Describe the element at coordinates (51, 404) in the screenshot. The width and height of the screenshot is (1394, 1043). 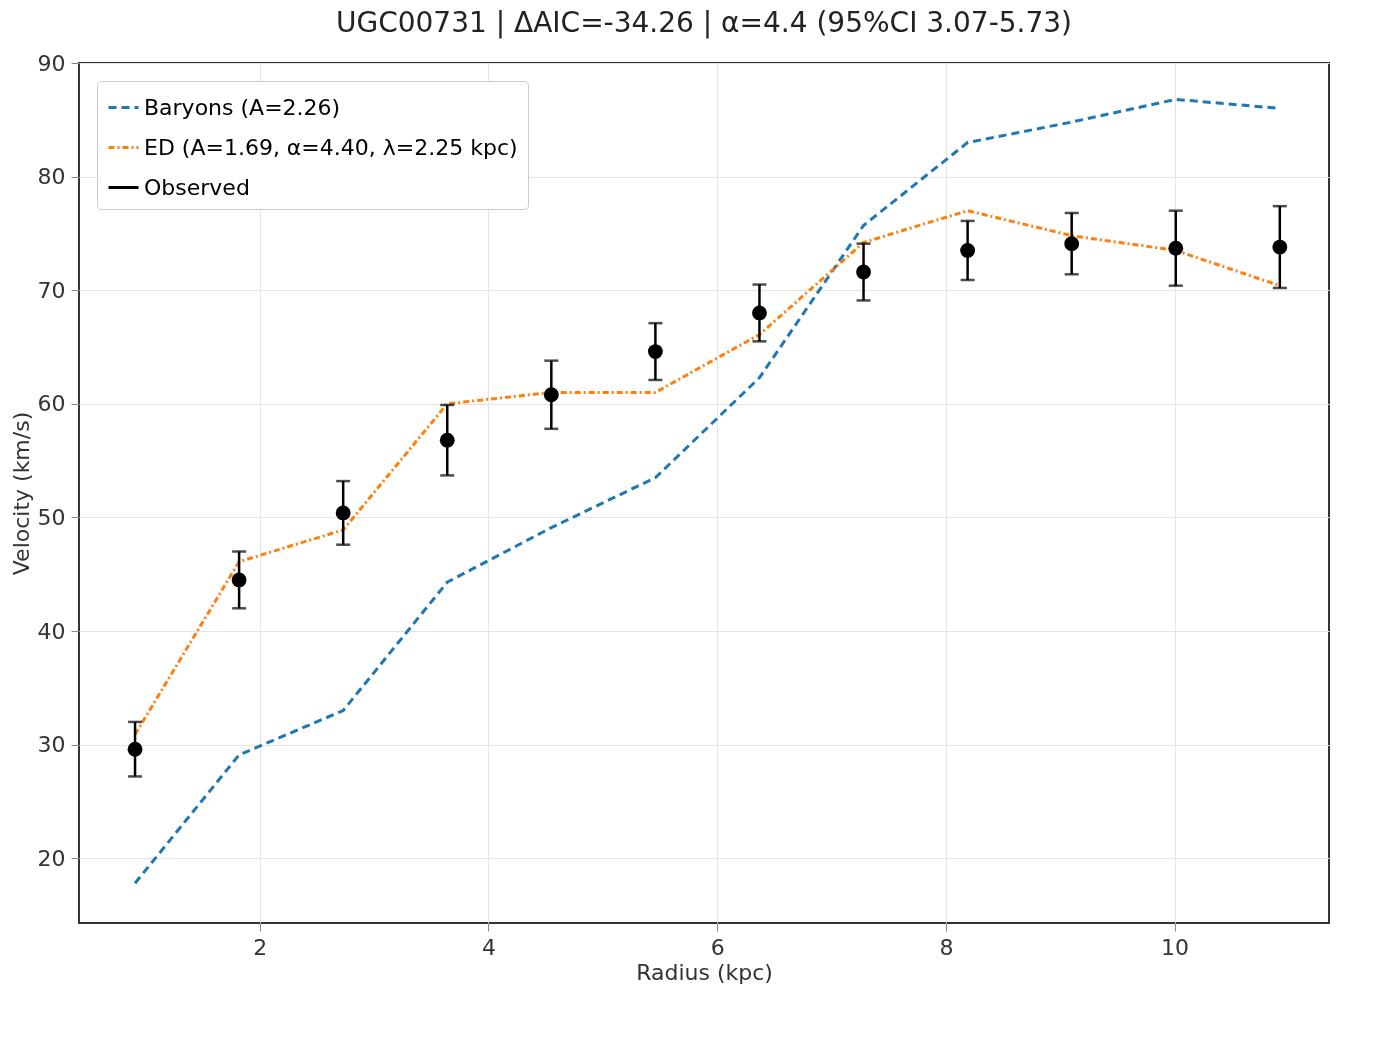
I see `y-tick-label: 60` at that location.